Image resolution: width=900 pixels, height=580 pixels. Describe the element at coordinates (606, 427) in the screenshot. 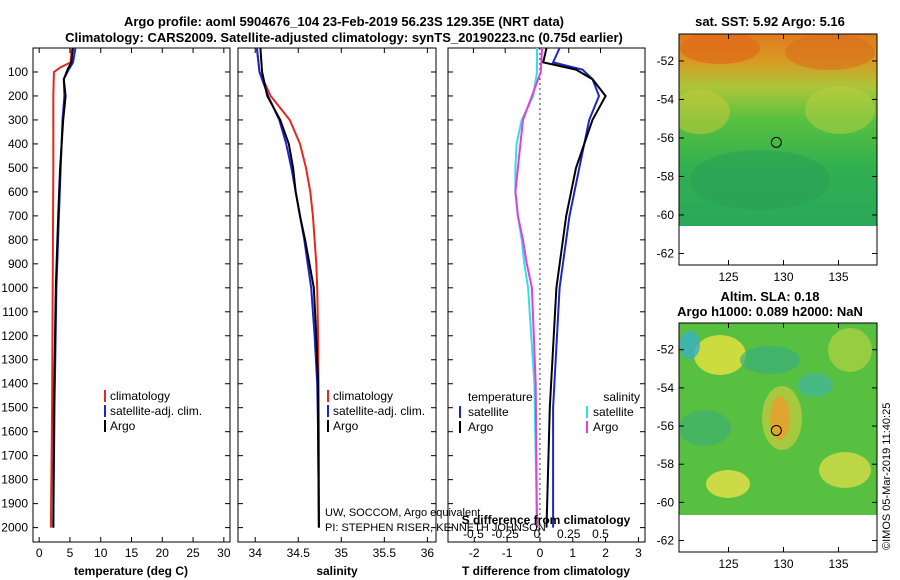

I see `legend-label-s-argo: Argo` at that location.